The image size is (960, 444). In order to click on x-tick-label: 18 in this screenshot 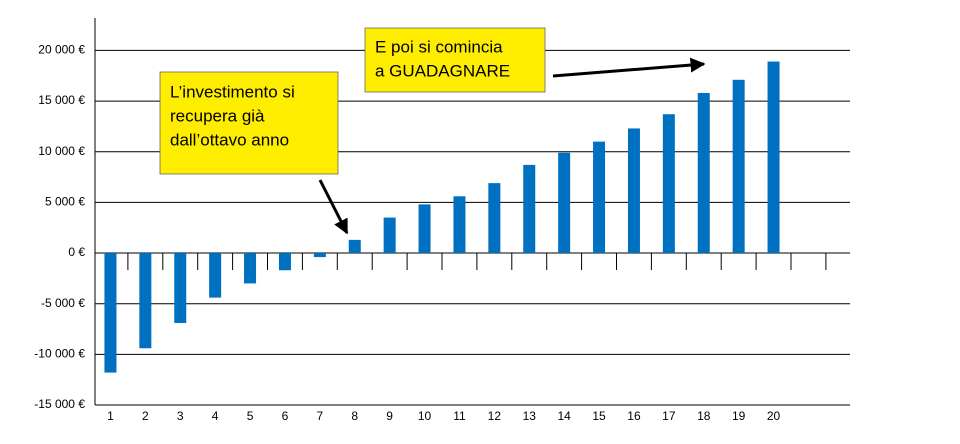, I will do `click(704, 416)`.